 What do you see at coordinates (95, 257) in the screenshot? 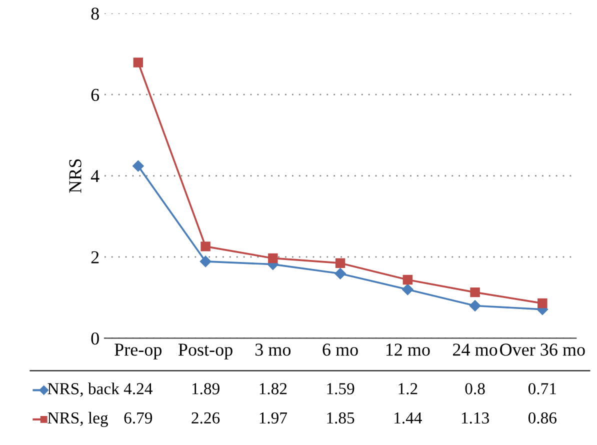
I see `y-tick-label: 2` at bounding box center [95, 257].